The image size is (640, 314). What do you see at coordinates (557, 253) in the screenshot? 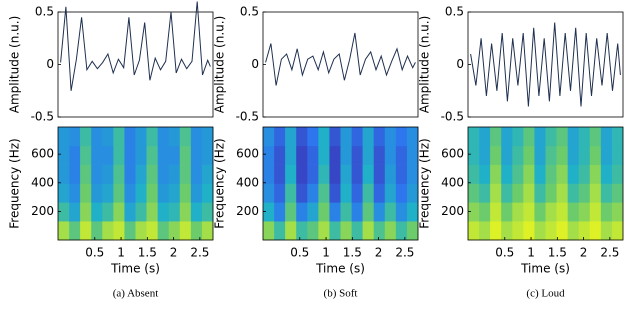
I see `x-tick-label: 1.5` at bounding box center [557, 253].